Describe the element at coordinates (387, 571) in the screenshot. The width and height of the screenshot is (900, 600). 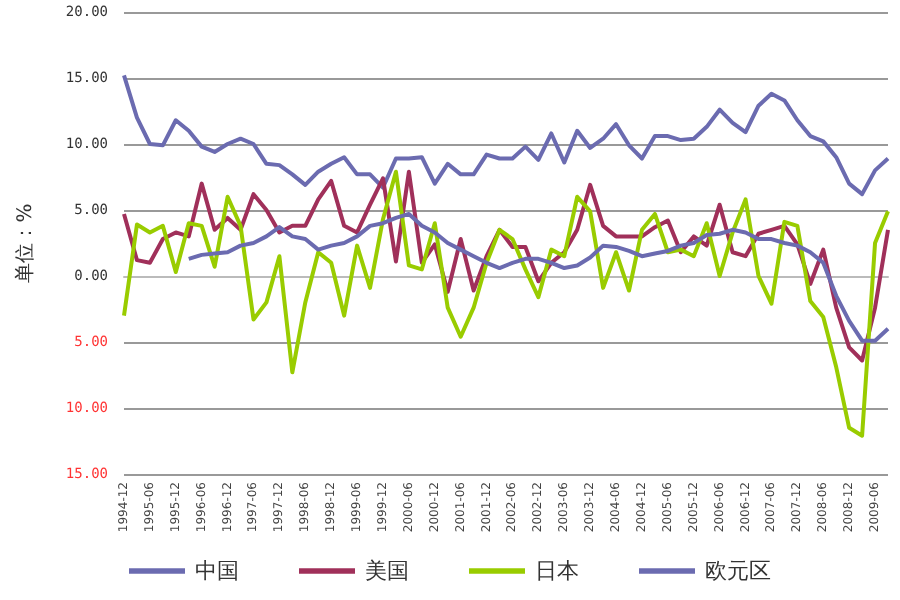
I see `legend-label: 美国` at that location.